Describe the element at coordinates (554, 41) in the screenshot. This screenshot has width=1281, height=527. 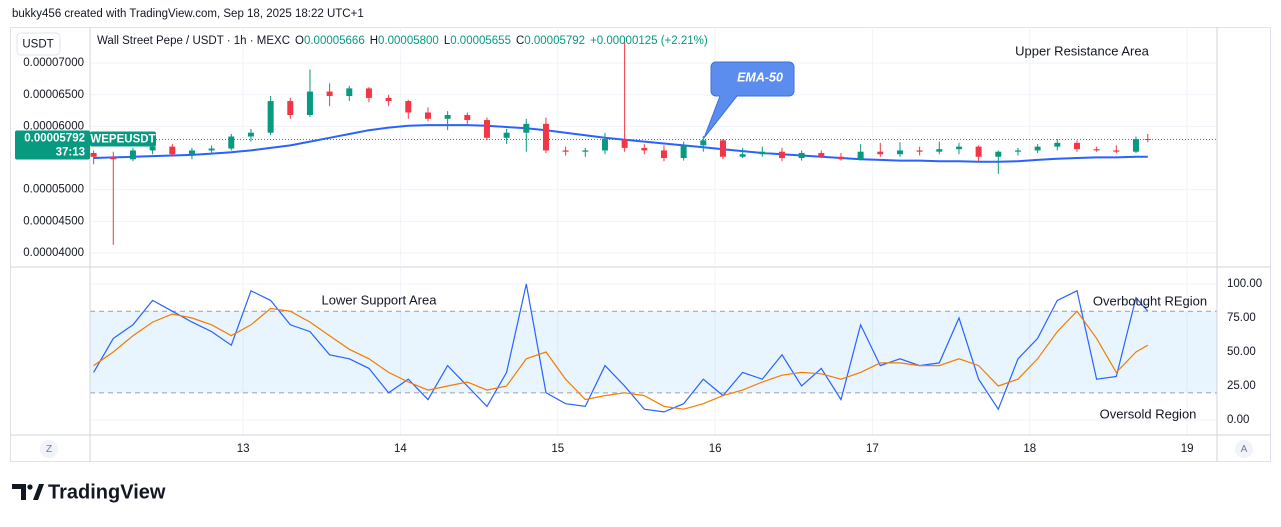
I see `ohlc-value: 0.00005792` at that location.